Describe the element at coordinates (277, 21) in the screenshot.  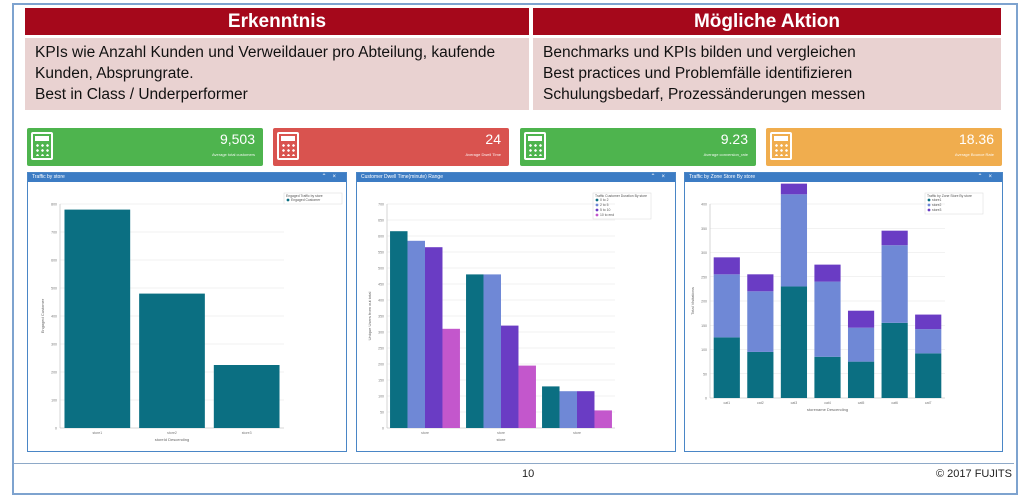
I see `header-erkenntnis: Erkenntnis` at that location.